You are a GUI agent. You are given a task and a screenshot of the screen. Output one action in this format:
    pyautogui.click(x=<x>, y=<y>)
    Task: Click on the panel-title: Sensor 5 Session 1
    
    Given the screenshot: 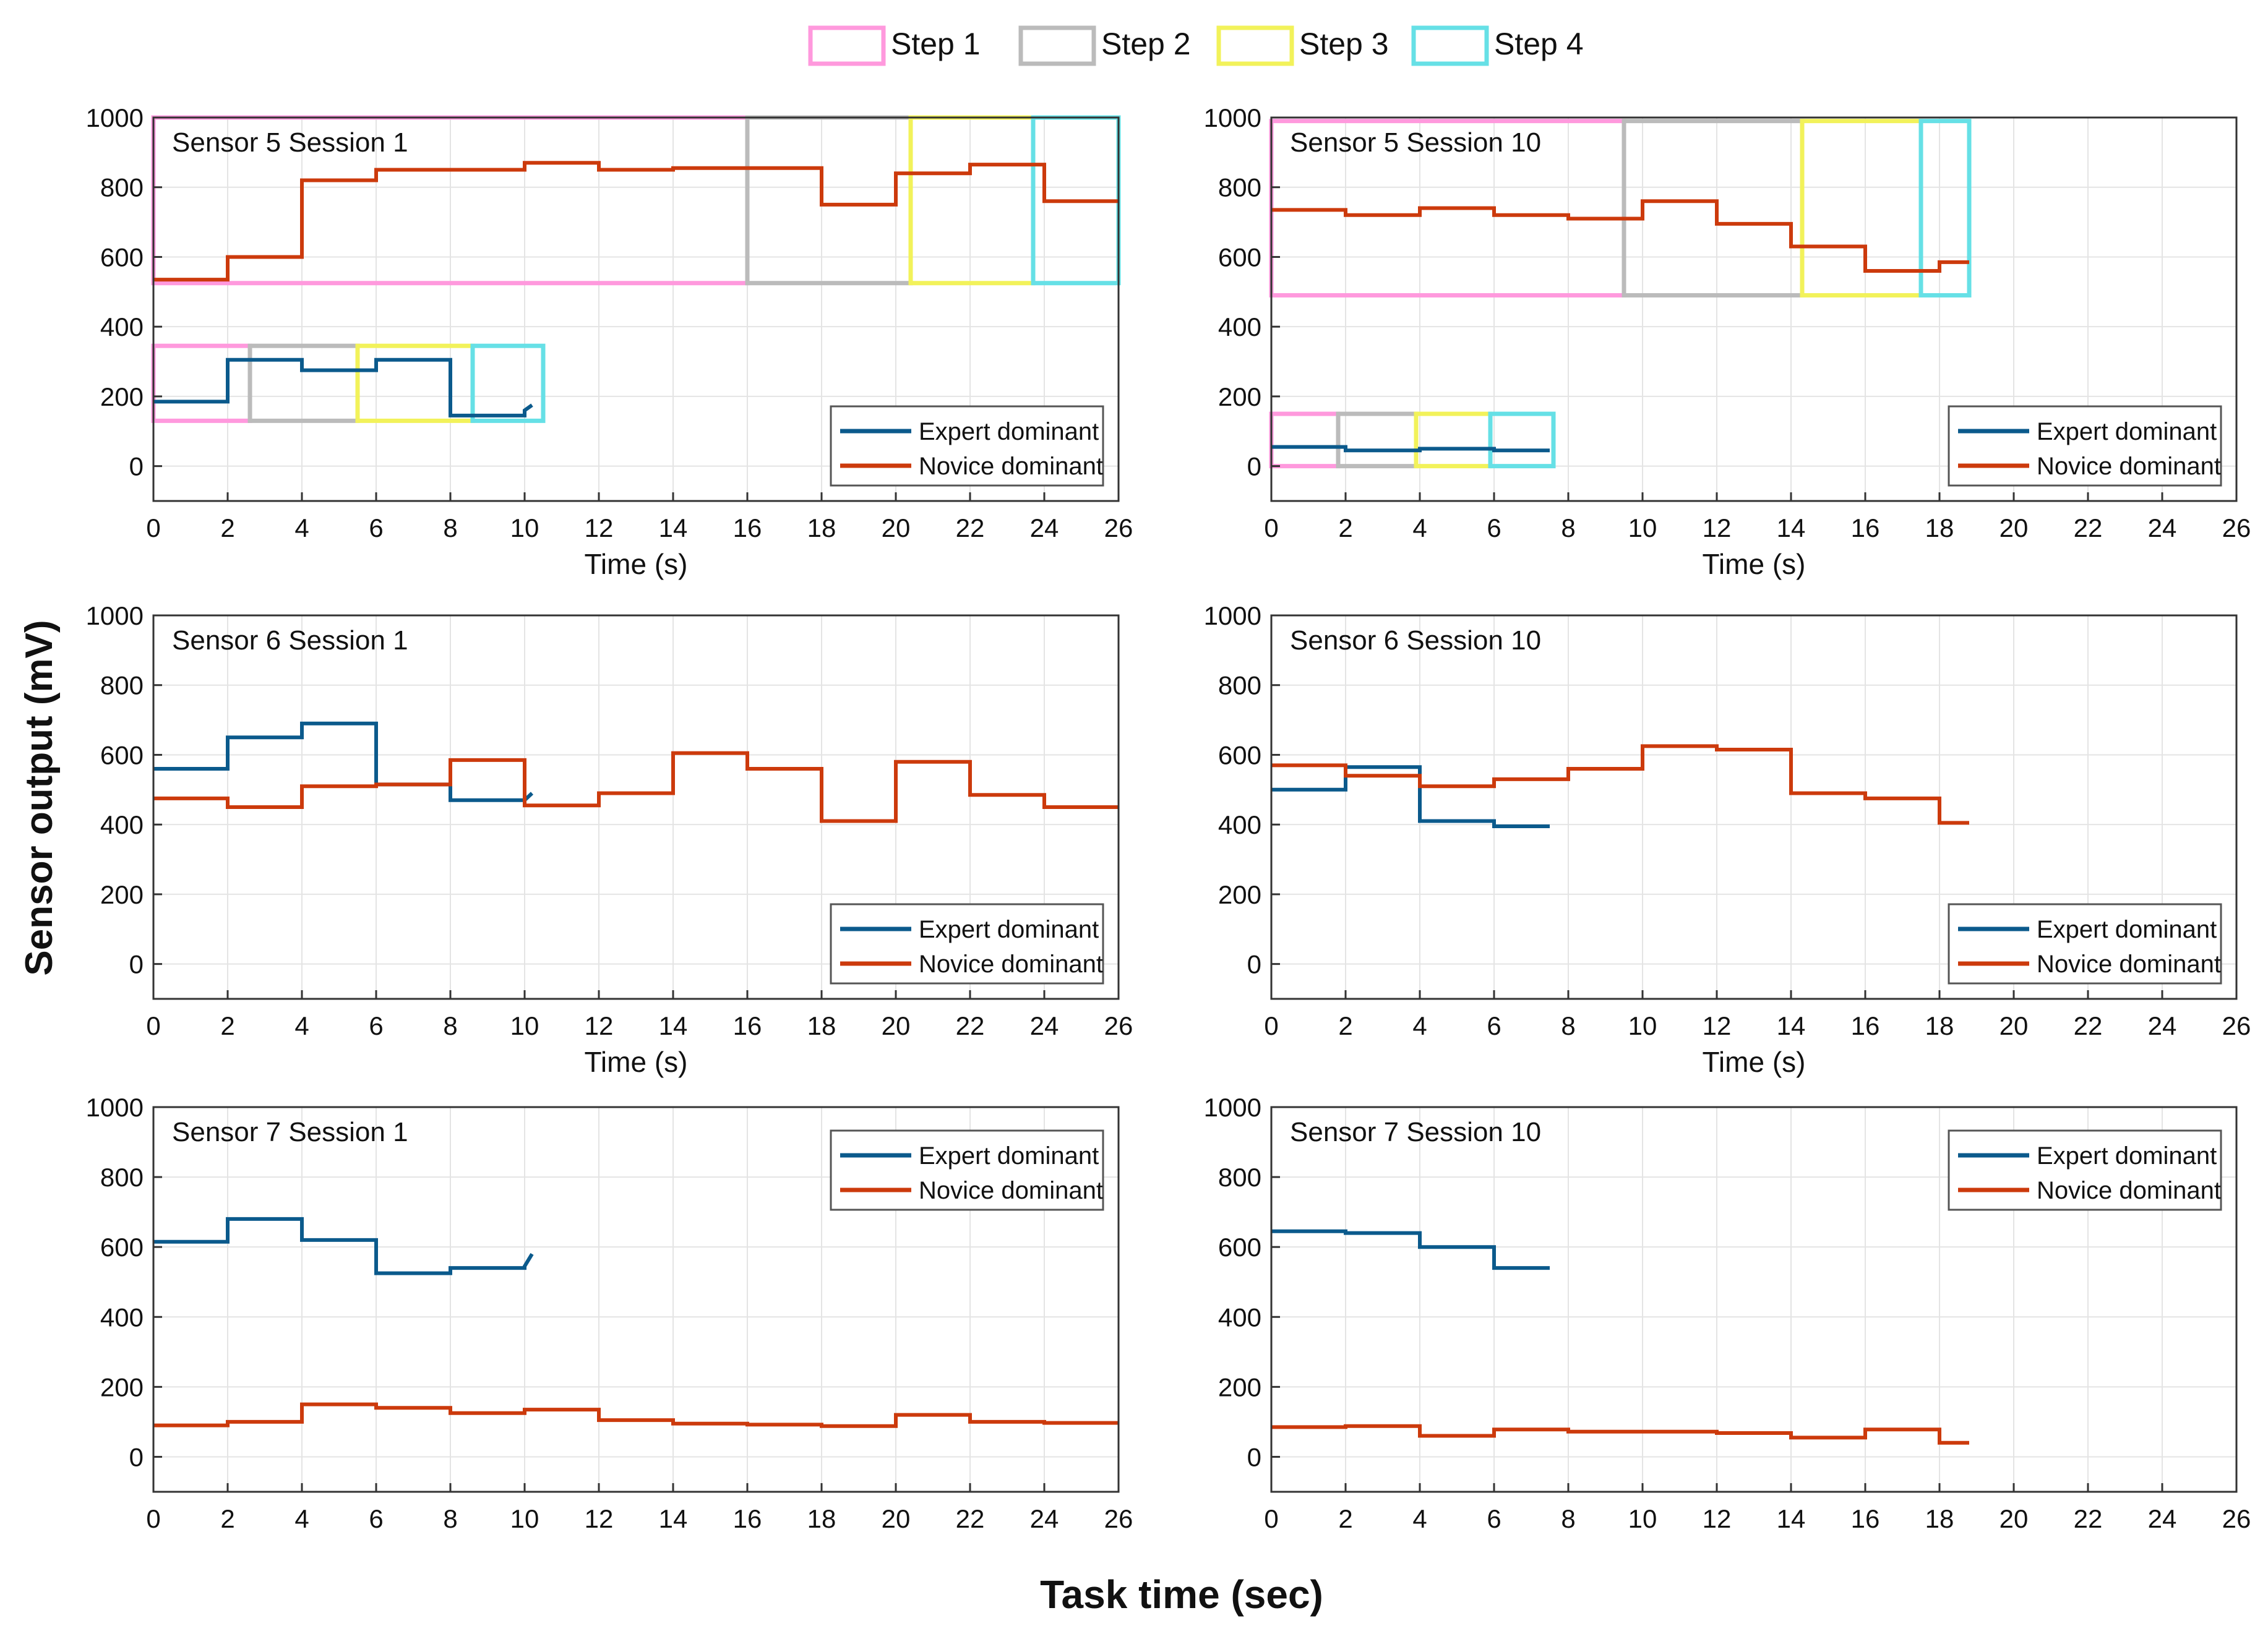 What is the action you would take?
    pyautogui.click(x=290, y=142)
    